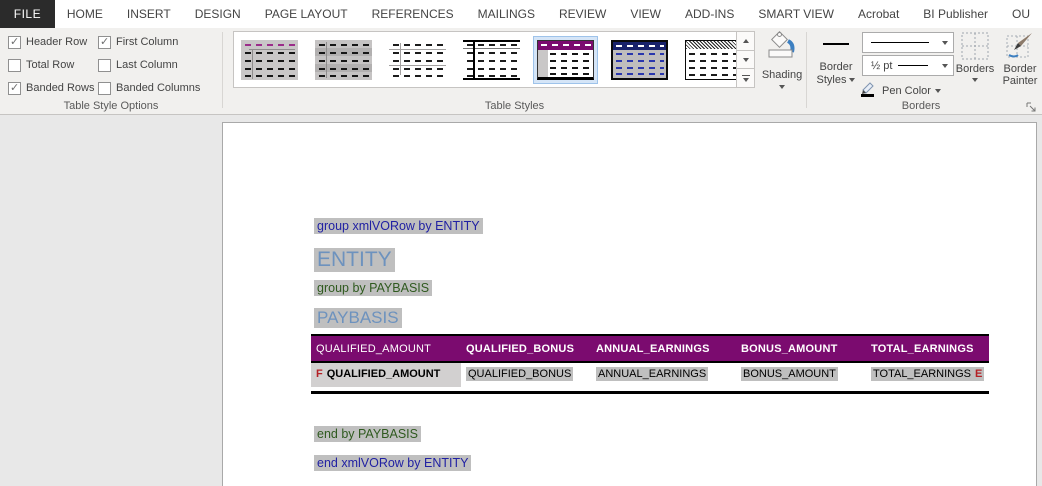  What do you see at coordinates (831, 80) in the screenshot?
I see `border-styles-label-2: Styles` at bounding box center [831, 80].